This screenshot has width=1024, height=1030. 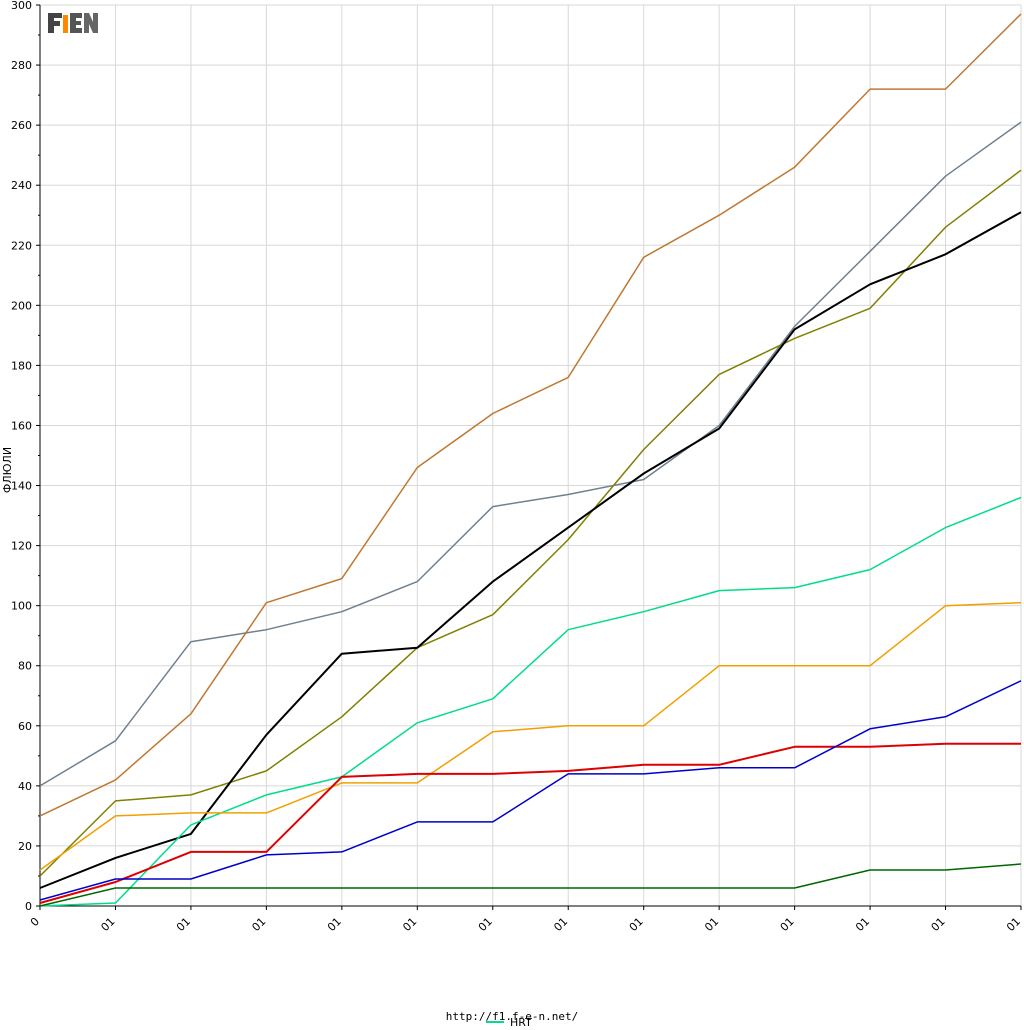 What do you see at coordinates (25, 846) in the screenshot?
I see `y-tick-label: 20` at bounding box center [25, 846].